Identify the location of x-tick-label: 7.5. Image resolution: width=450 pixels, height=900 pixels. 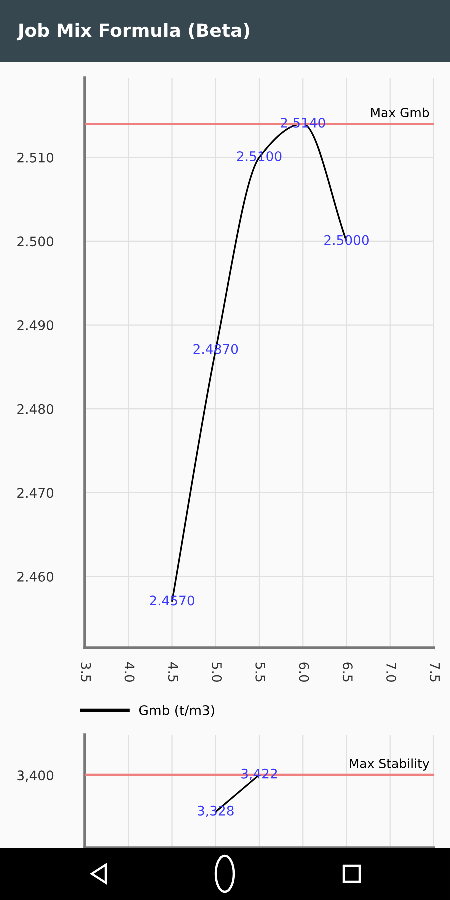
(435, 672).